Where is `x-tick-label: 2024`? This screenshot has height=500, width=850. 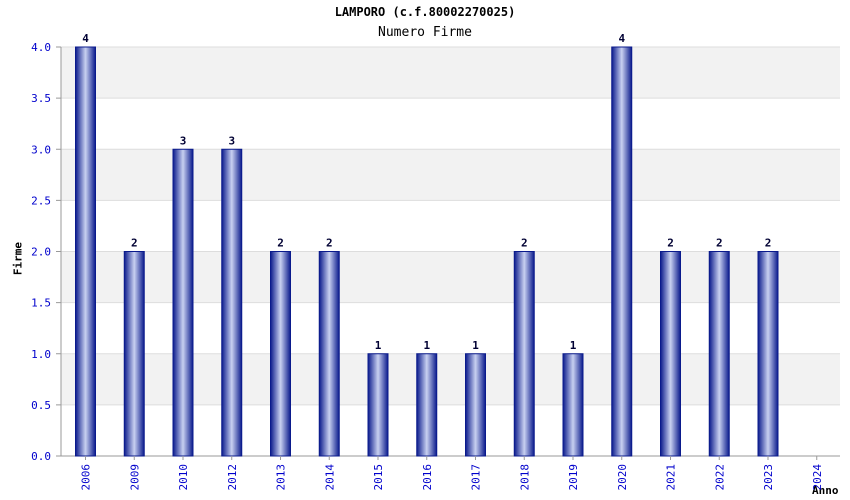 x-tick-label: 2024 is located at coordinates (817, 477).